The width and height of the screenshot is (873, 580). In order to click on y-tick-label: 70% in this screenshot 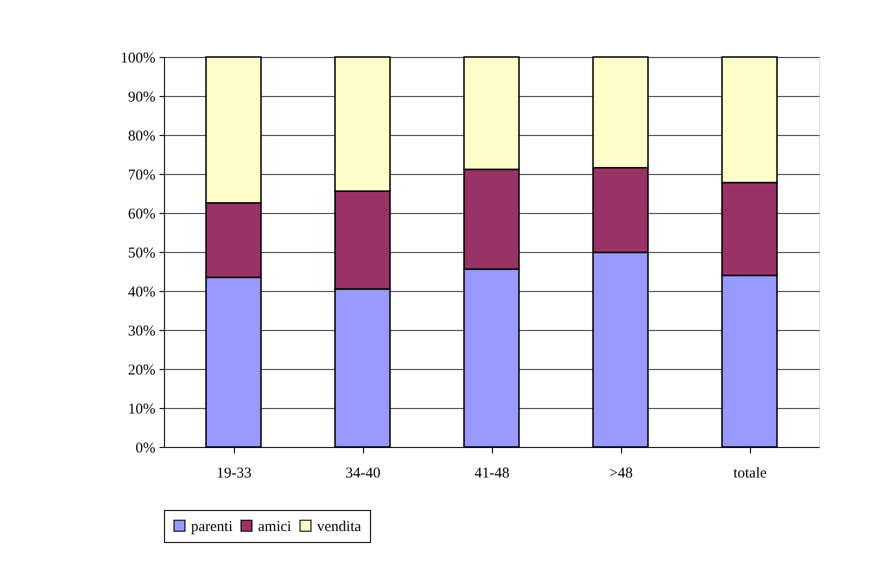, I will do `click(142, 176)`.